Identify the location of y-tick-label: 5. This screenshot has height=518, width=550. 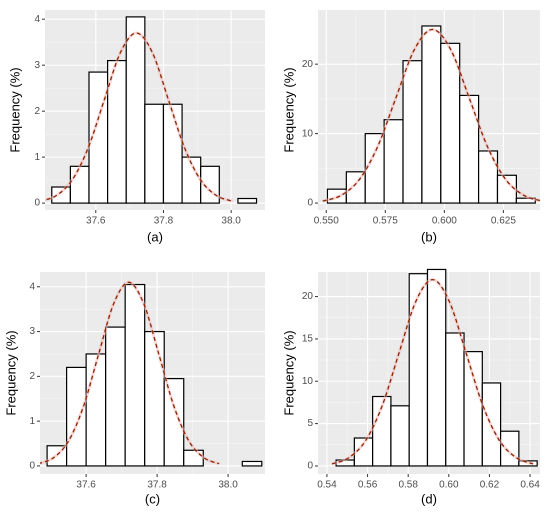
(310, 423).